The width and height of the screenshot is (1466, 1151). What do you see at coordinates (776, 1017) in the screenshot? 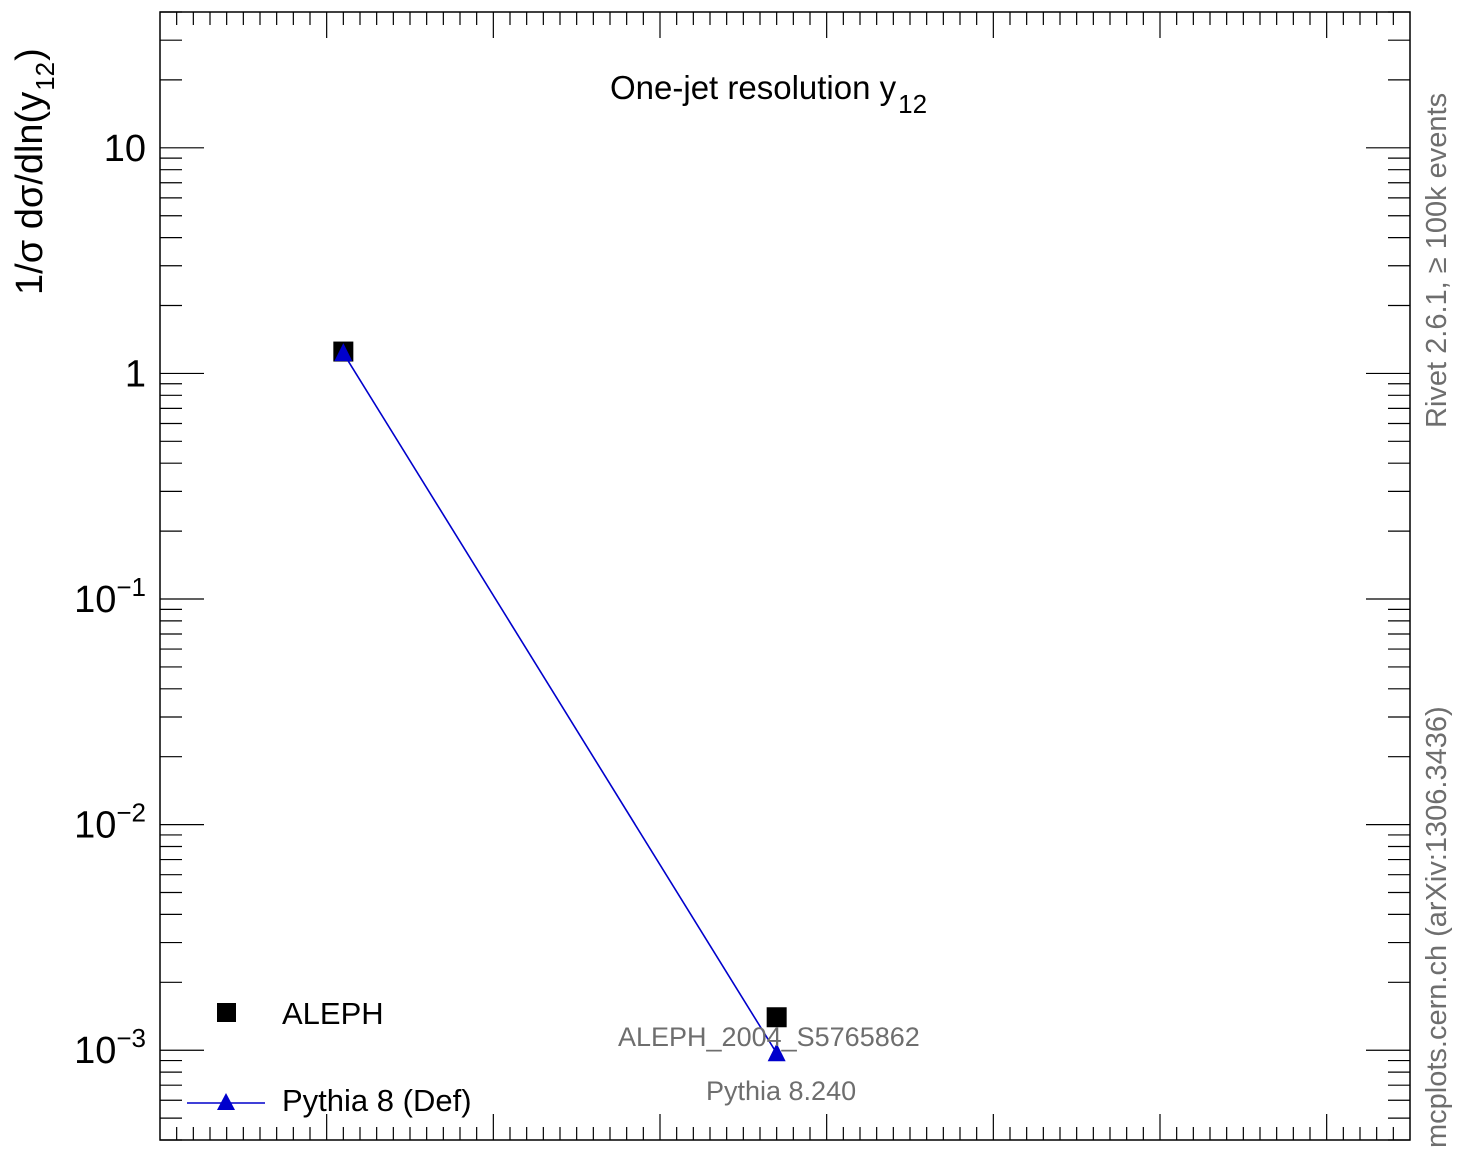
I see `aleph-point` at bounding box center [776, 1017].